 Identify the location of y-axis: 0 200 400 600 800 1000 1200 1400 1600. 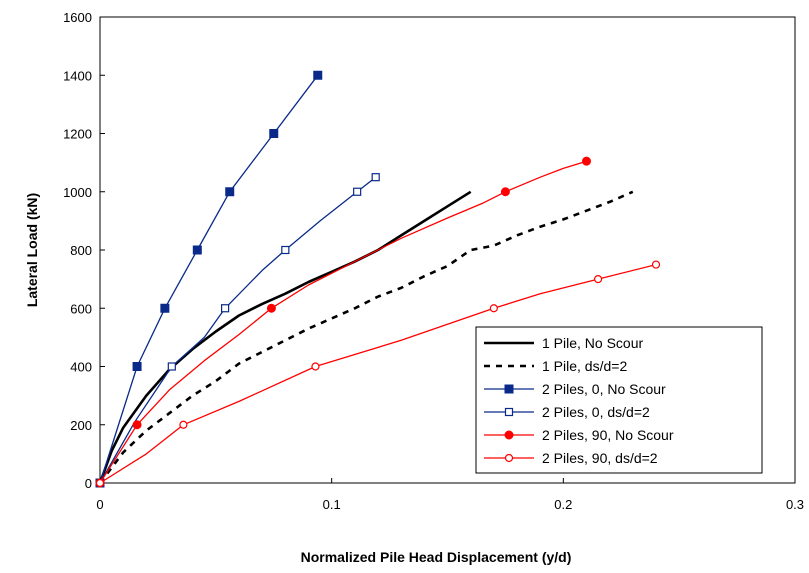
(84, 250).